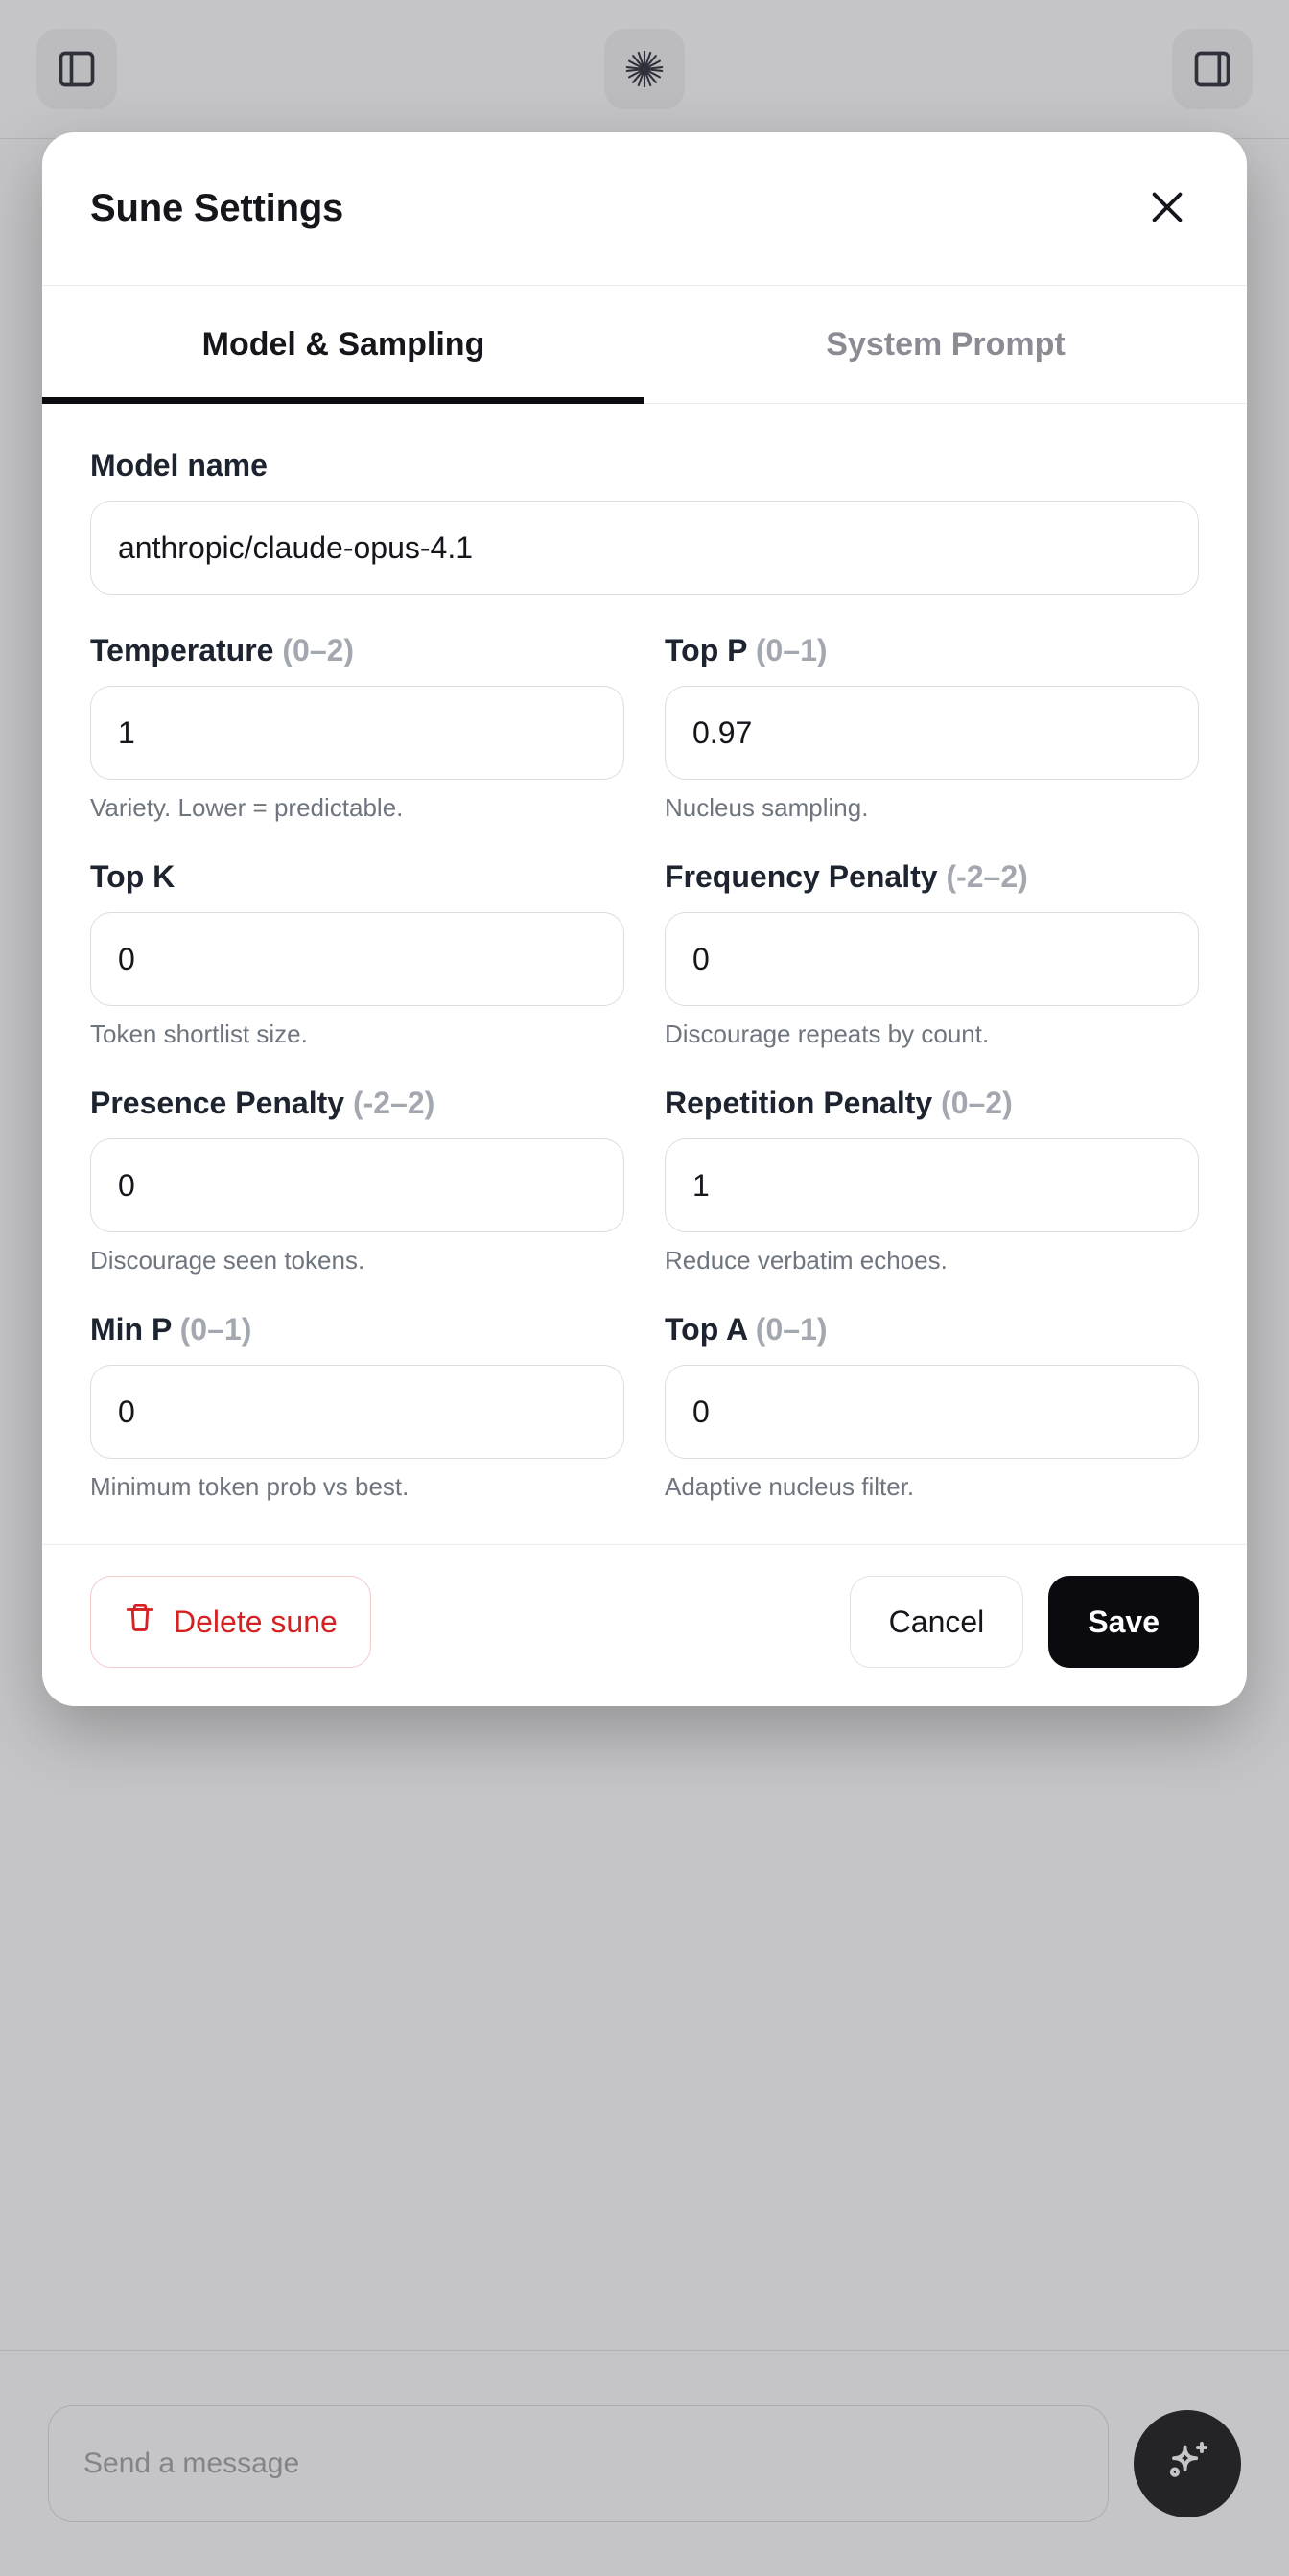  What do you see at coordinates (133, 876) in the screenshot?
I see `top-k-label-text: Top K` at bounding box center [133, 876].